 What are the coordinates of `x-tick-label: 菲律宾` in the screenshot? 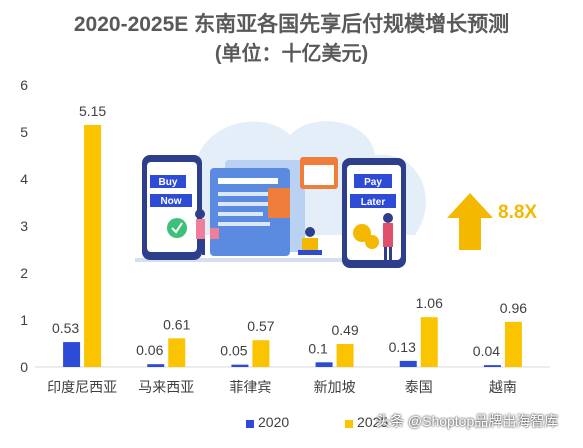 It's located at (250, 387).